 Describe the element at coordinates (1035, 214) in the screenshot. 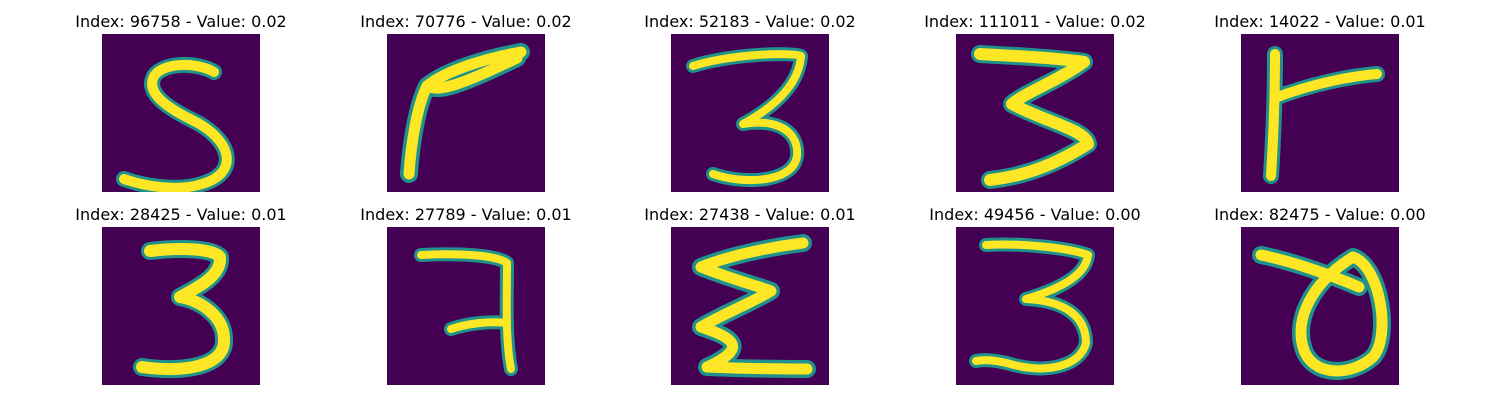

I see `panel-title: Index: 49456 - Value: 0.00` at that location.